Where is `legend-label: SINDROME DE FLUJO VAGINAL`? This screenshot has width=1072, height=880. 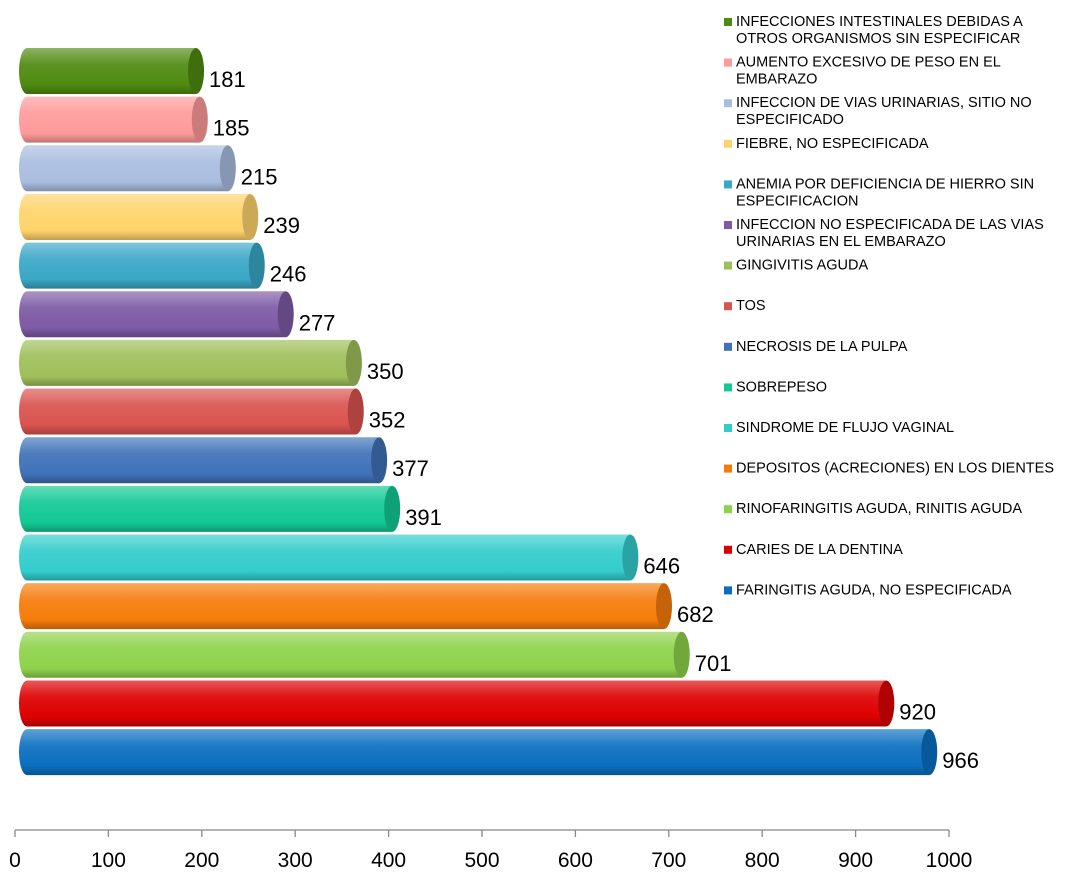
legend-label: SINDROME DE FLUJO VAGINAL is located at coordinates (845, 428).